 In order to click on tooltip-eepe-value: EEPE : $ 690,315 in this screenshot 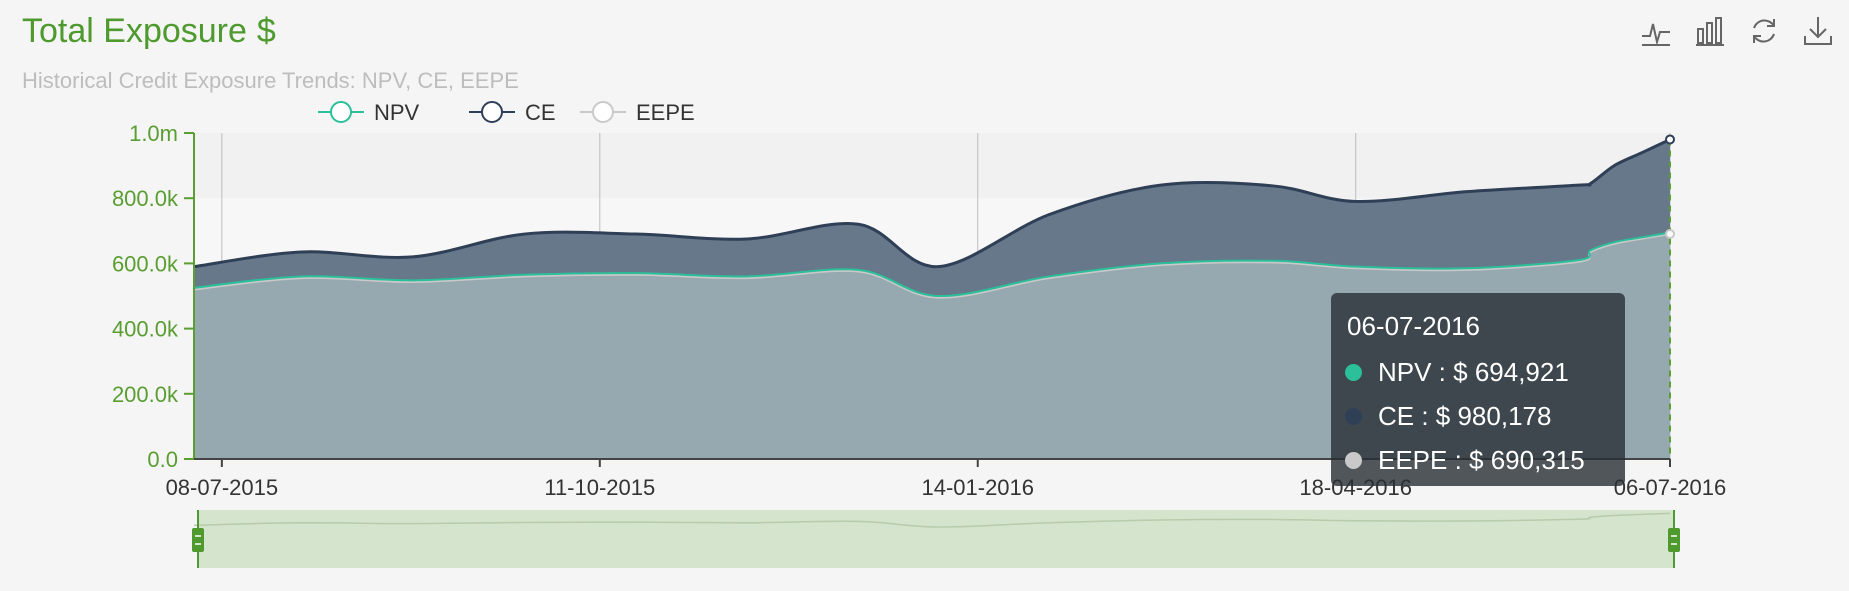, I will do `click(1481, 460)`.